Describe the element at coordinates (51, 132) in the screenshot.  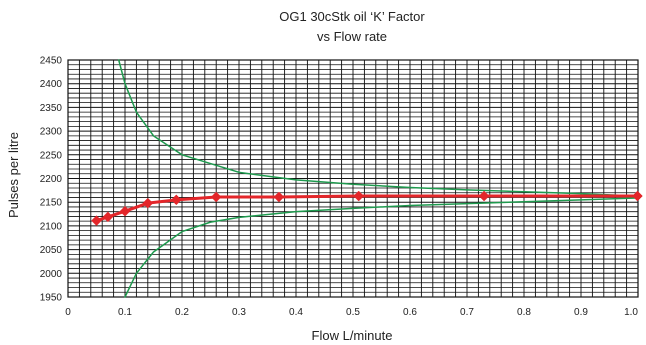
I see `y-tick-label: 2300` at that location.